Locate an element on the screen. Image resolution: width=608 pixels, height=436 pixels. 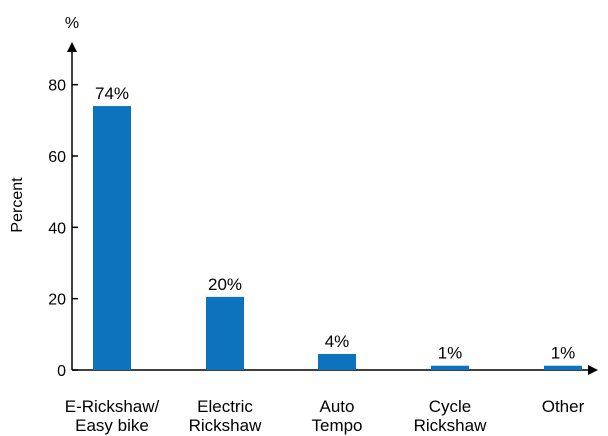
bar-data-label: 20% is located at coordinates (225, 284).